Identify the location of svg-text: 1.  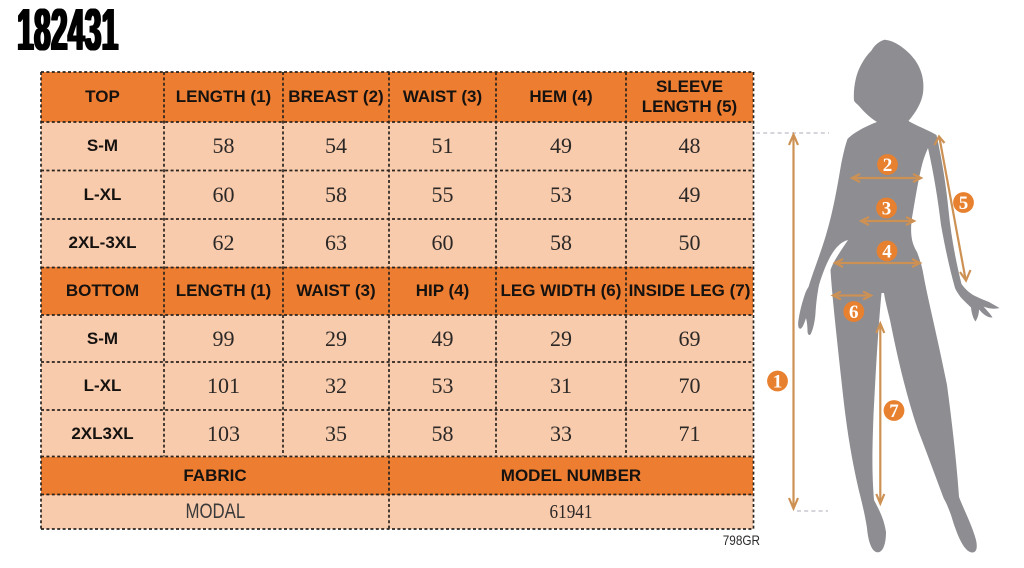
(778, 382).